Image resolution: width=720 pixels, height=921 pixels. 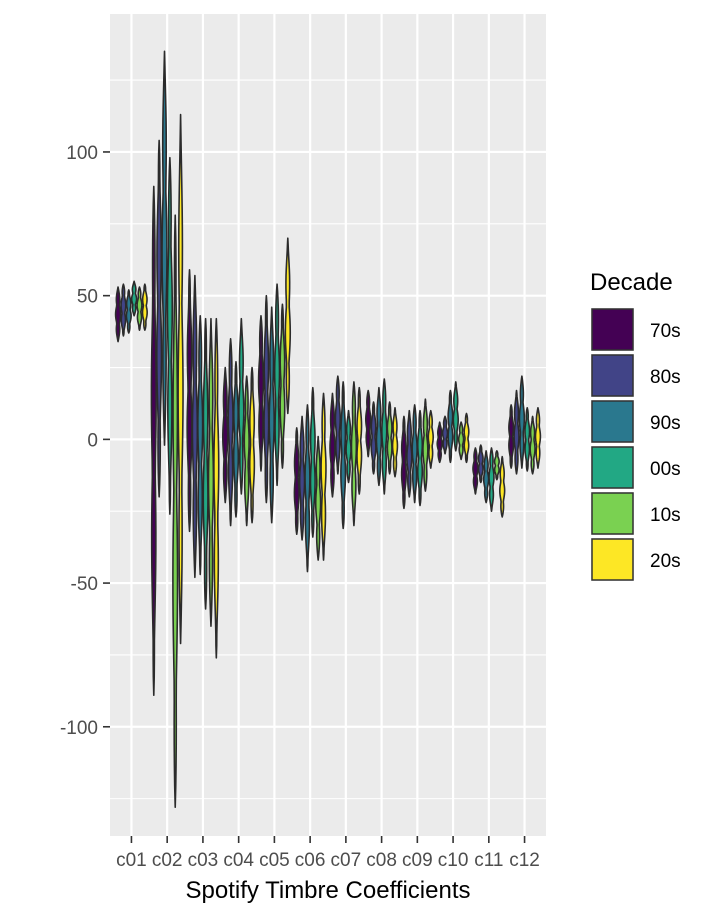 What do you see at coordinates (373, 438) in the screenshot?
I see `violin-80s-c08` at bounding box center [373, 438].